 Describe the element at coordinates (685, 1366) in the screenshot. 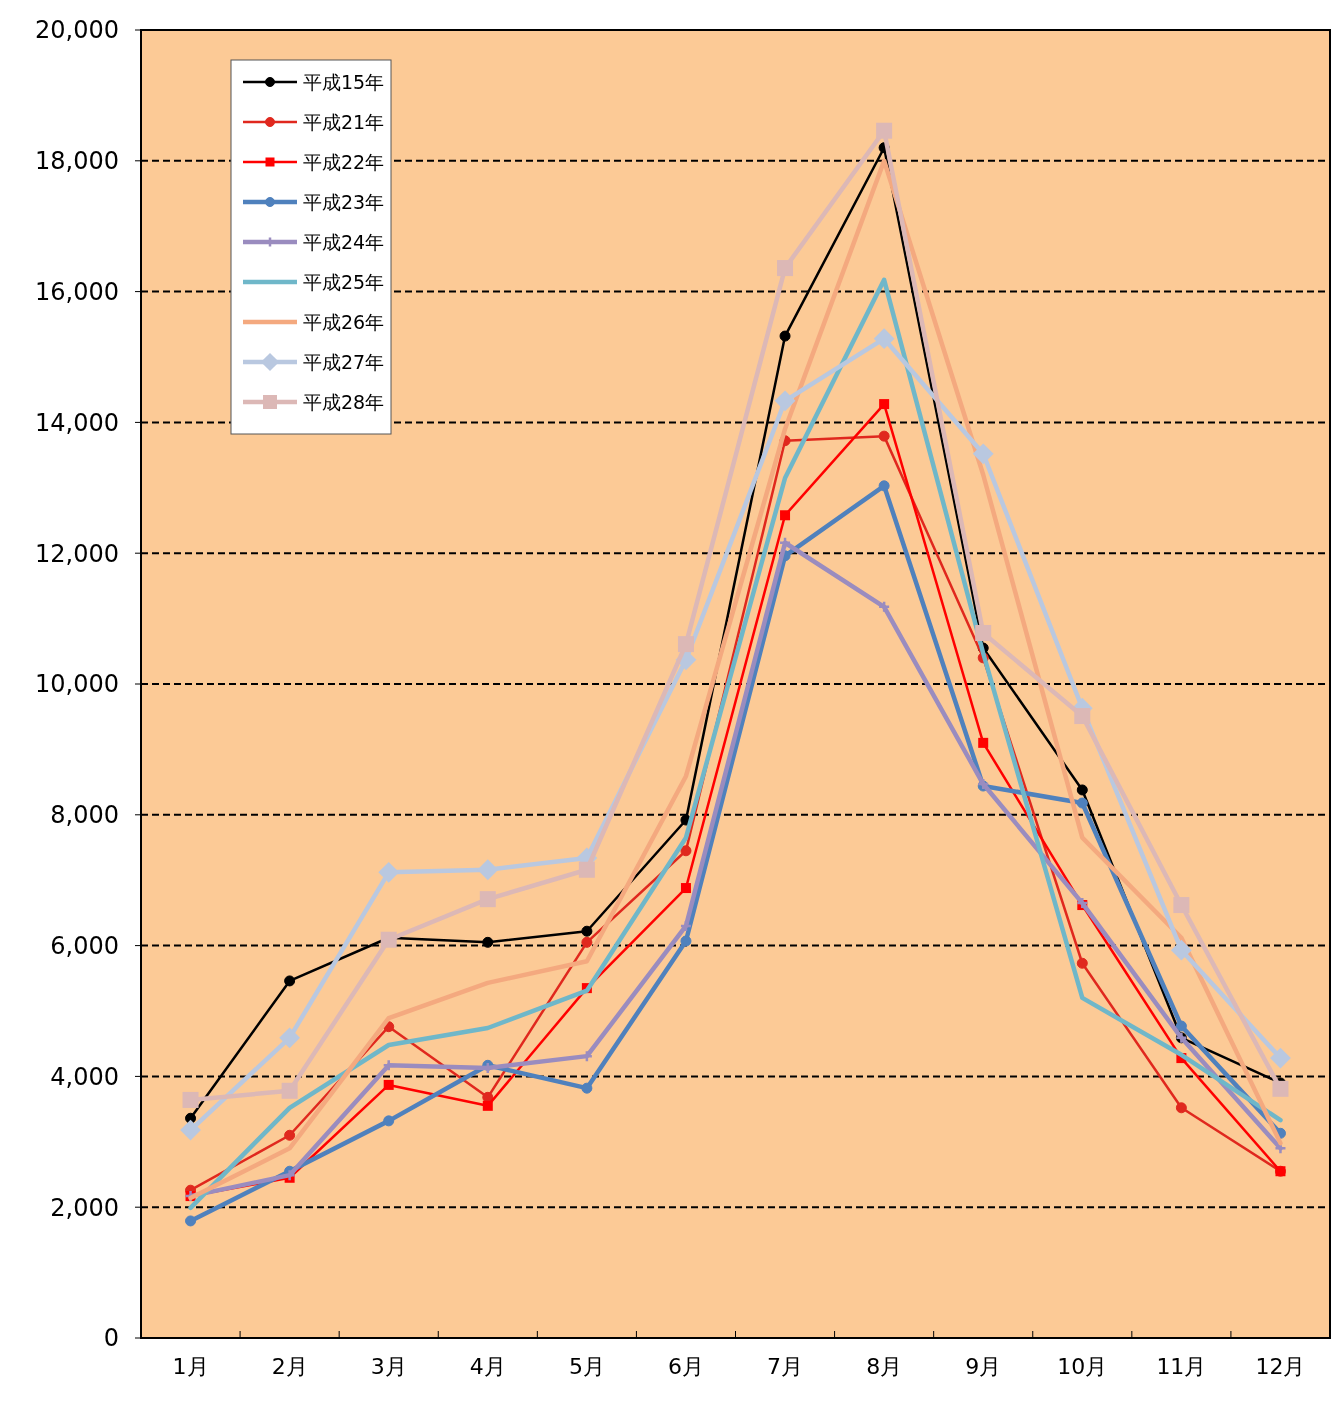

I see `x-tick-label: 6月` at that location.